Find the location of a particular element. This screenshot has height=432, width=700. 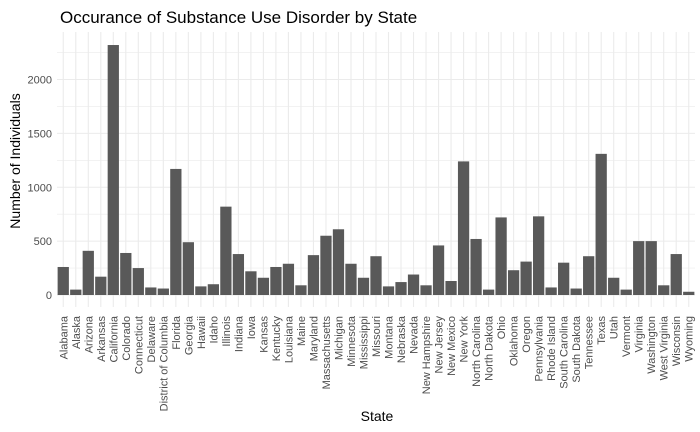

bar-wyoming is located at coordinates (689, 293).